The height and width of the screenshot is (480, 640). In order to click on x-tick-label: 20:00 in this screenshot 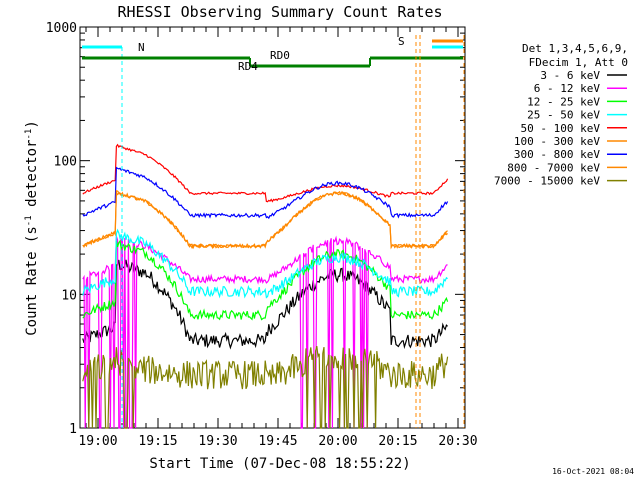, I will do `click(337, 441)`.